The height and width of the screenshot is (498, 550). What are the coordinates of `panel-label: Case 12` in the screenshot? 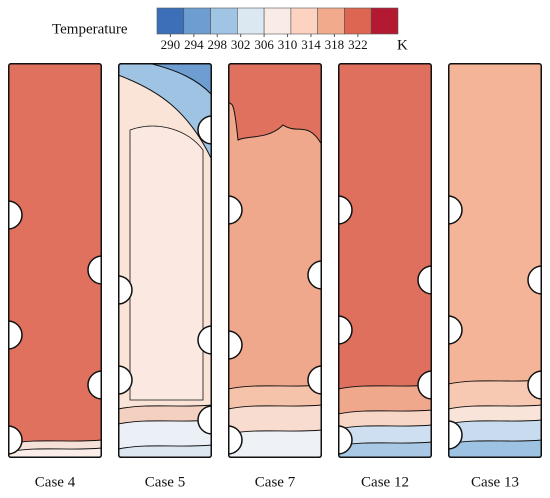 It's located at (385, 482).